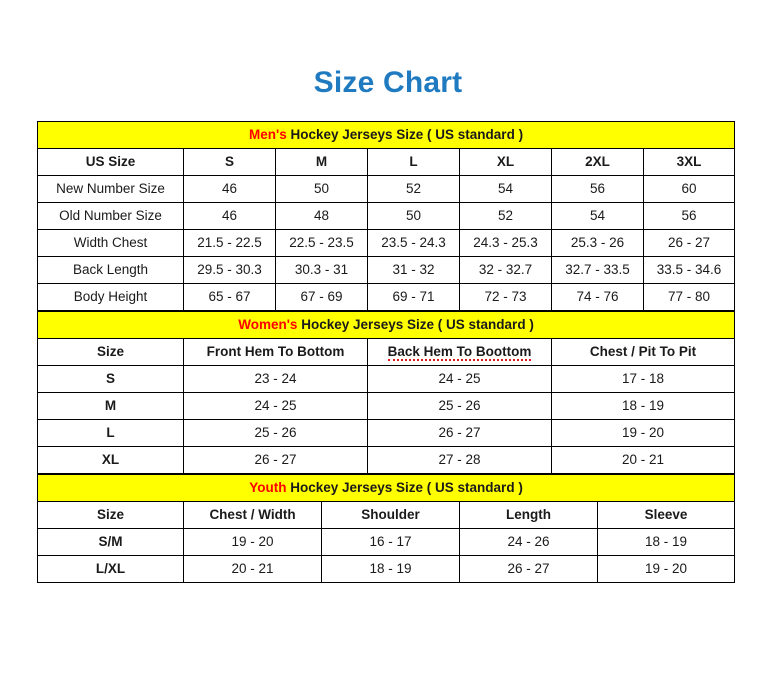 This screenshot has height=692, width=776. I want to click on youth-row-0-cell-0: 19 - 20, so click(252, 542).